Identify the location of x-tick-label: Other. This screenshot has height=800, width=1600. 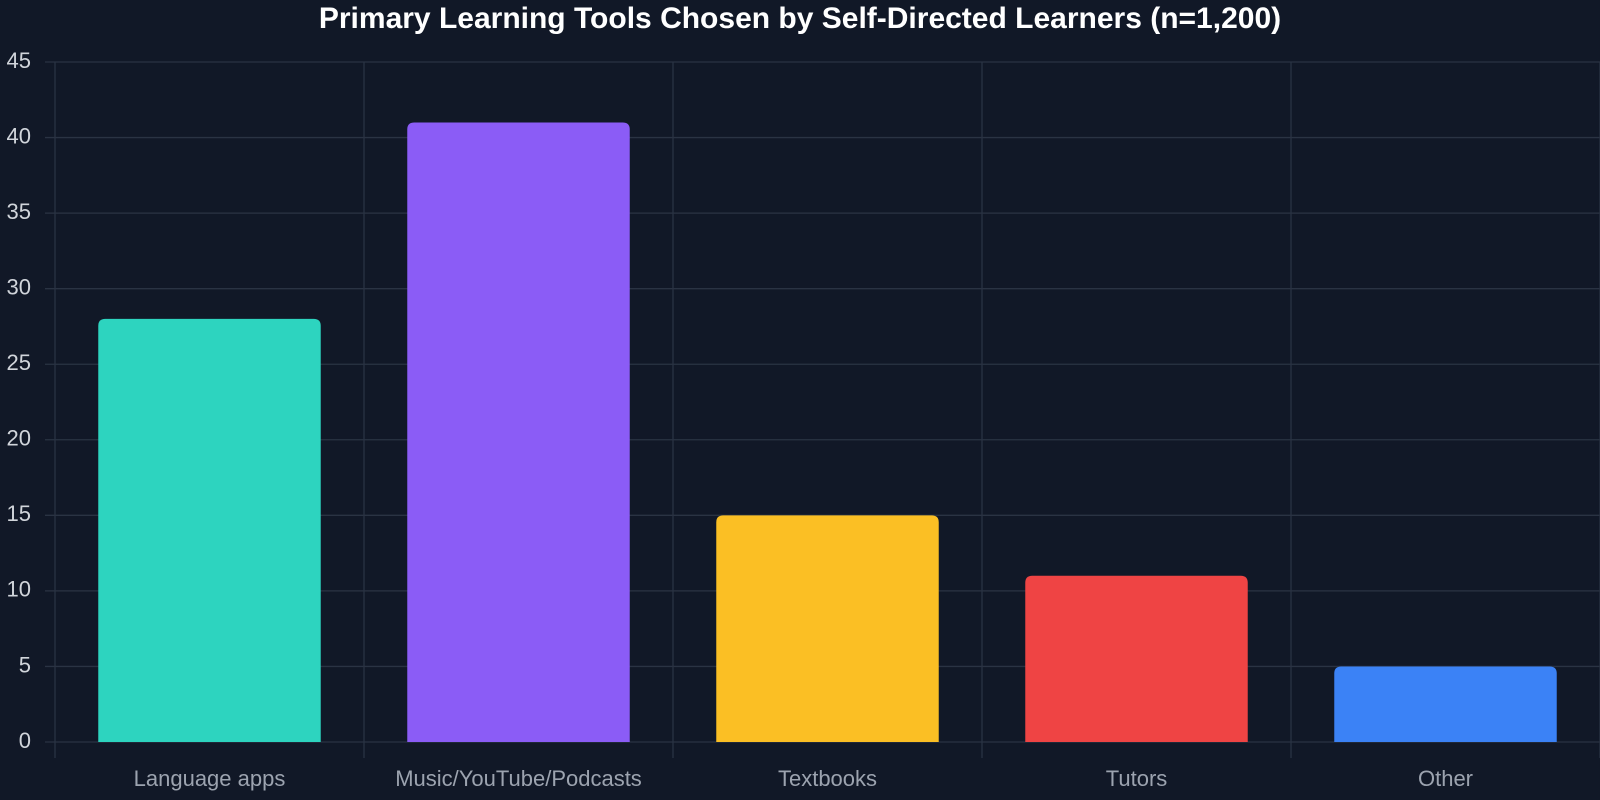
(1445, 778).